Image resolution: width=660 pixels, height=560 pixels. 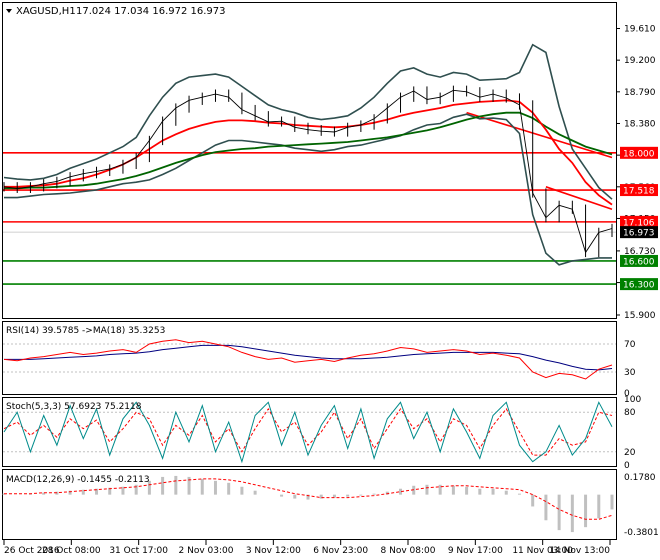 I want to click on macd-bars, so click(x=308, y=504).